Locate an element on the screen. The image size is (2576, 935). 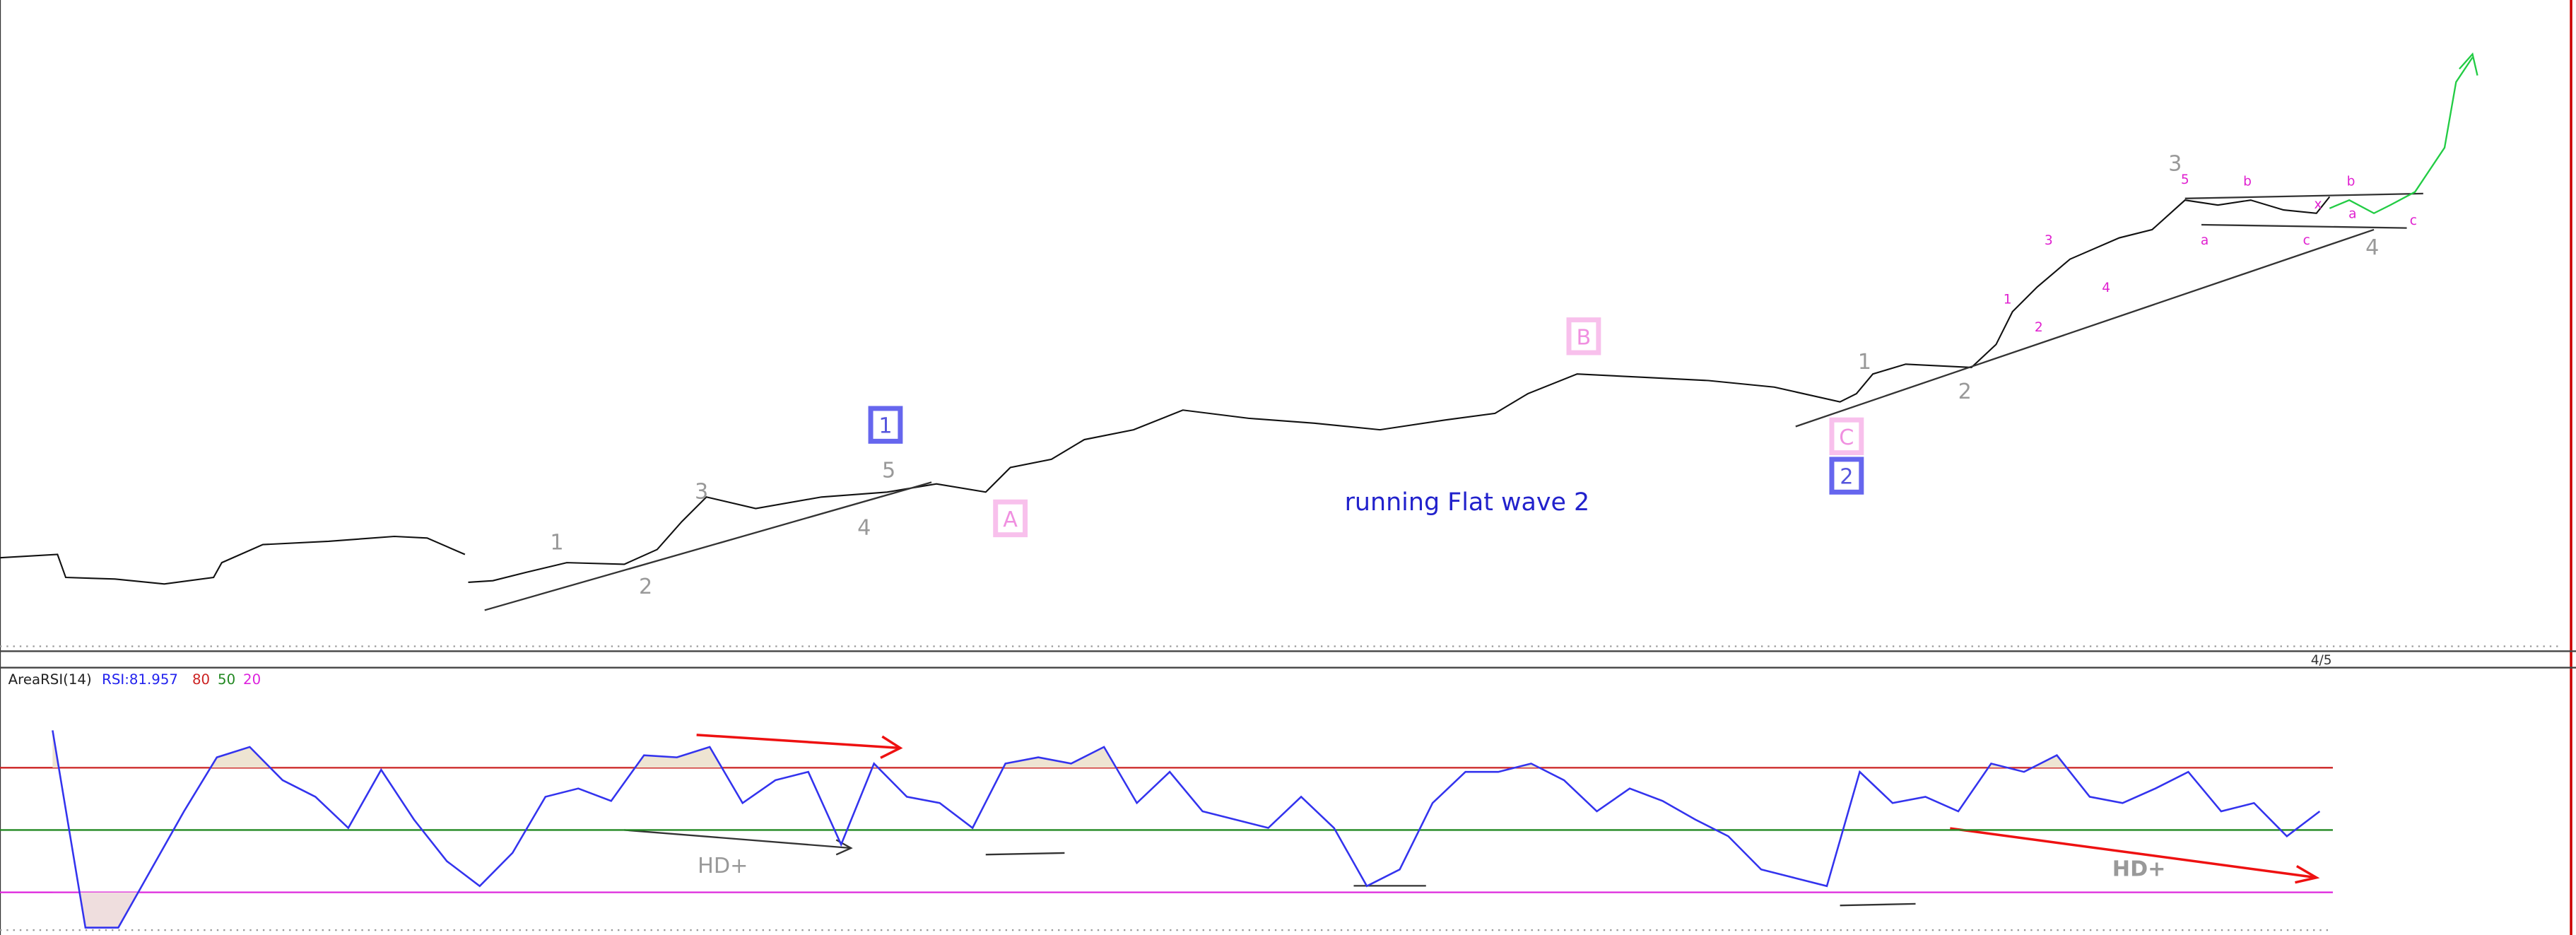
wave-label: A is located at coordinates (1010, 519).